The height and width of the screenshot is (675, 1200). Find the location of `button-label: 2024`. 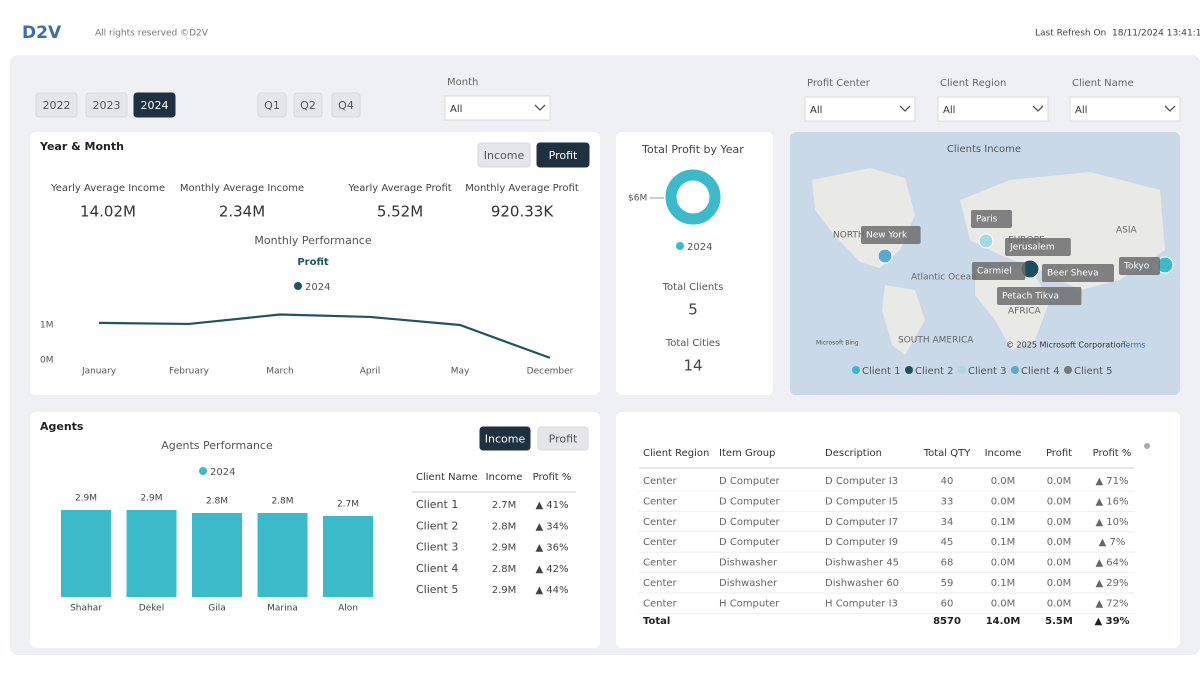

button-label: 2024 is located at coordinates (155, 105).